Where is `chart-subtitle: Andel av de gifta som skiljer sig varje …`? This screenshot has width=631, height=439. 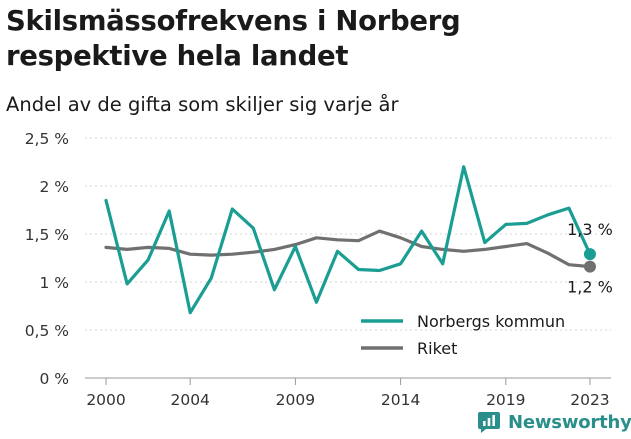 chart-subtitle: Andel av de gifta som skiljer sig varje … is located at coordinates (202, 104).